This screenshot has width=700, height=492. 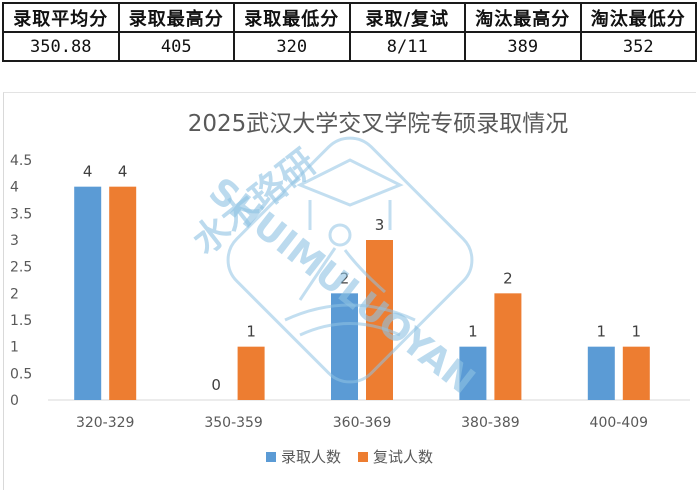 I want to click on x-tick-label: 400-409, so click(x=619, y=423).